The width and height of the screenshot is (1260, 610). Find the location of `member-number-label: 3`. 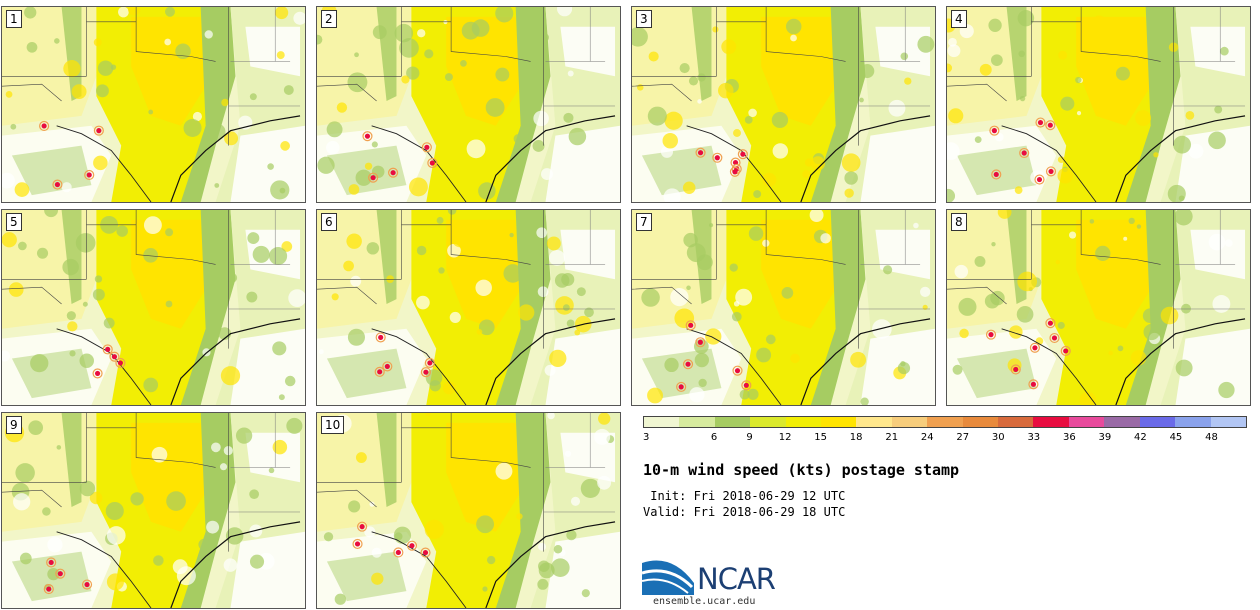

member-number-label: 3 is located at coordinates (644, 19).